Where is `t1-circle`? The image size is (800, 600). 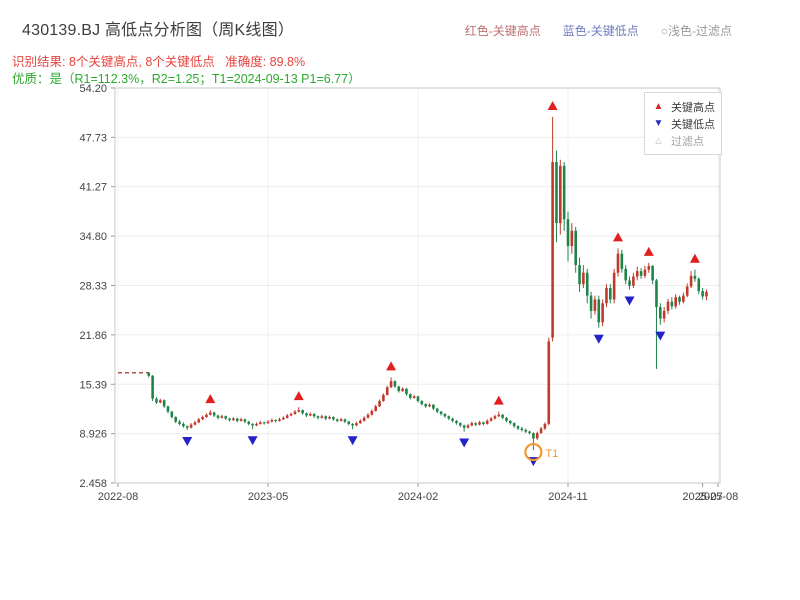 t1-circle is located at coordinates (533, 452).